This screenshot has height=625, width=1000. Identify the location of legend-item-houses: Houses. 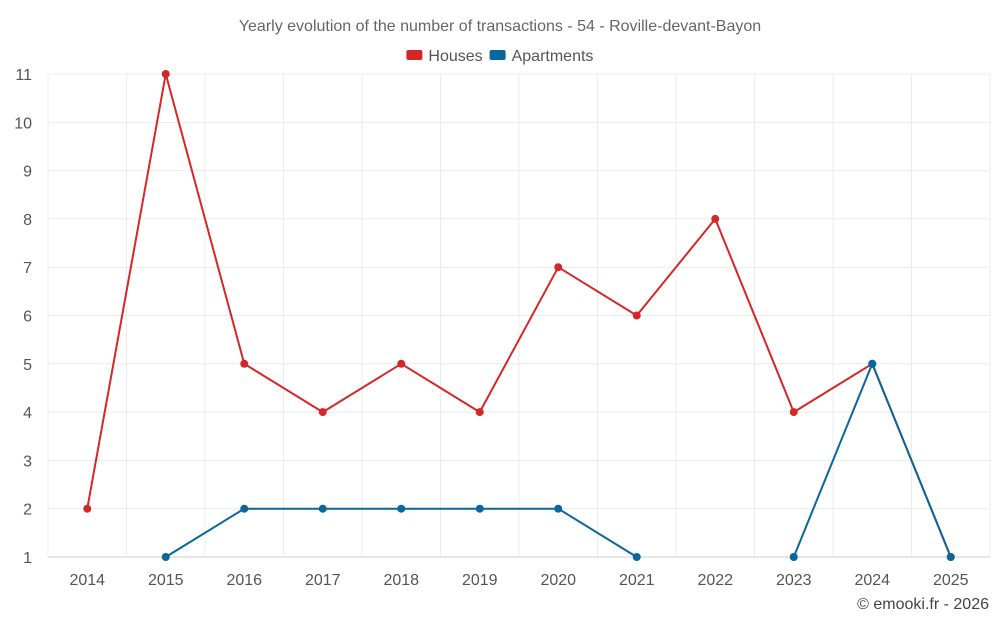
(444, 56).